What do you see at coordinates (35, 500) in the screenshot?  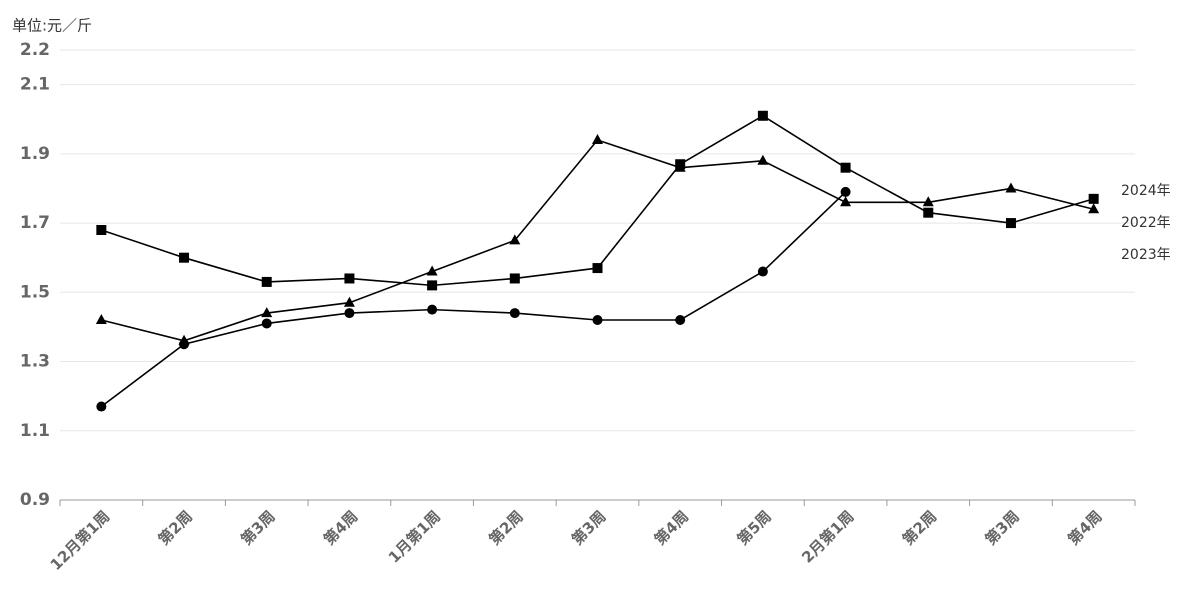 I see `y-tick-label: 0.9` at bounding box center [35, 500].